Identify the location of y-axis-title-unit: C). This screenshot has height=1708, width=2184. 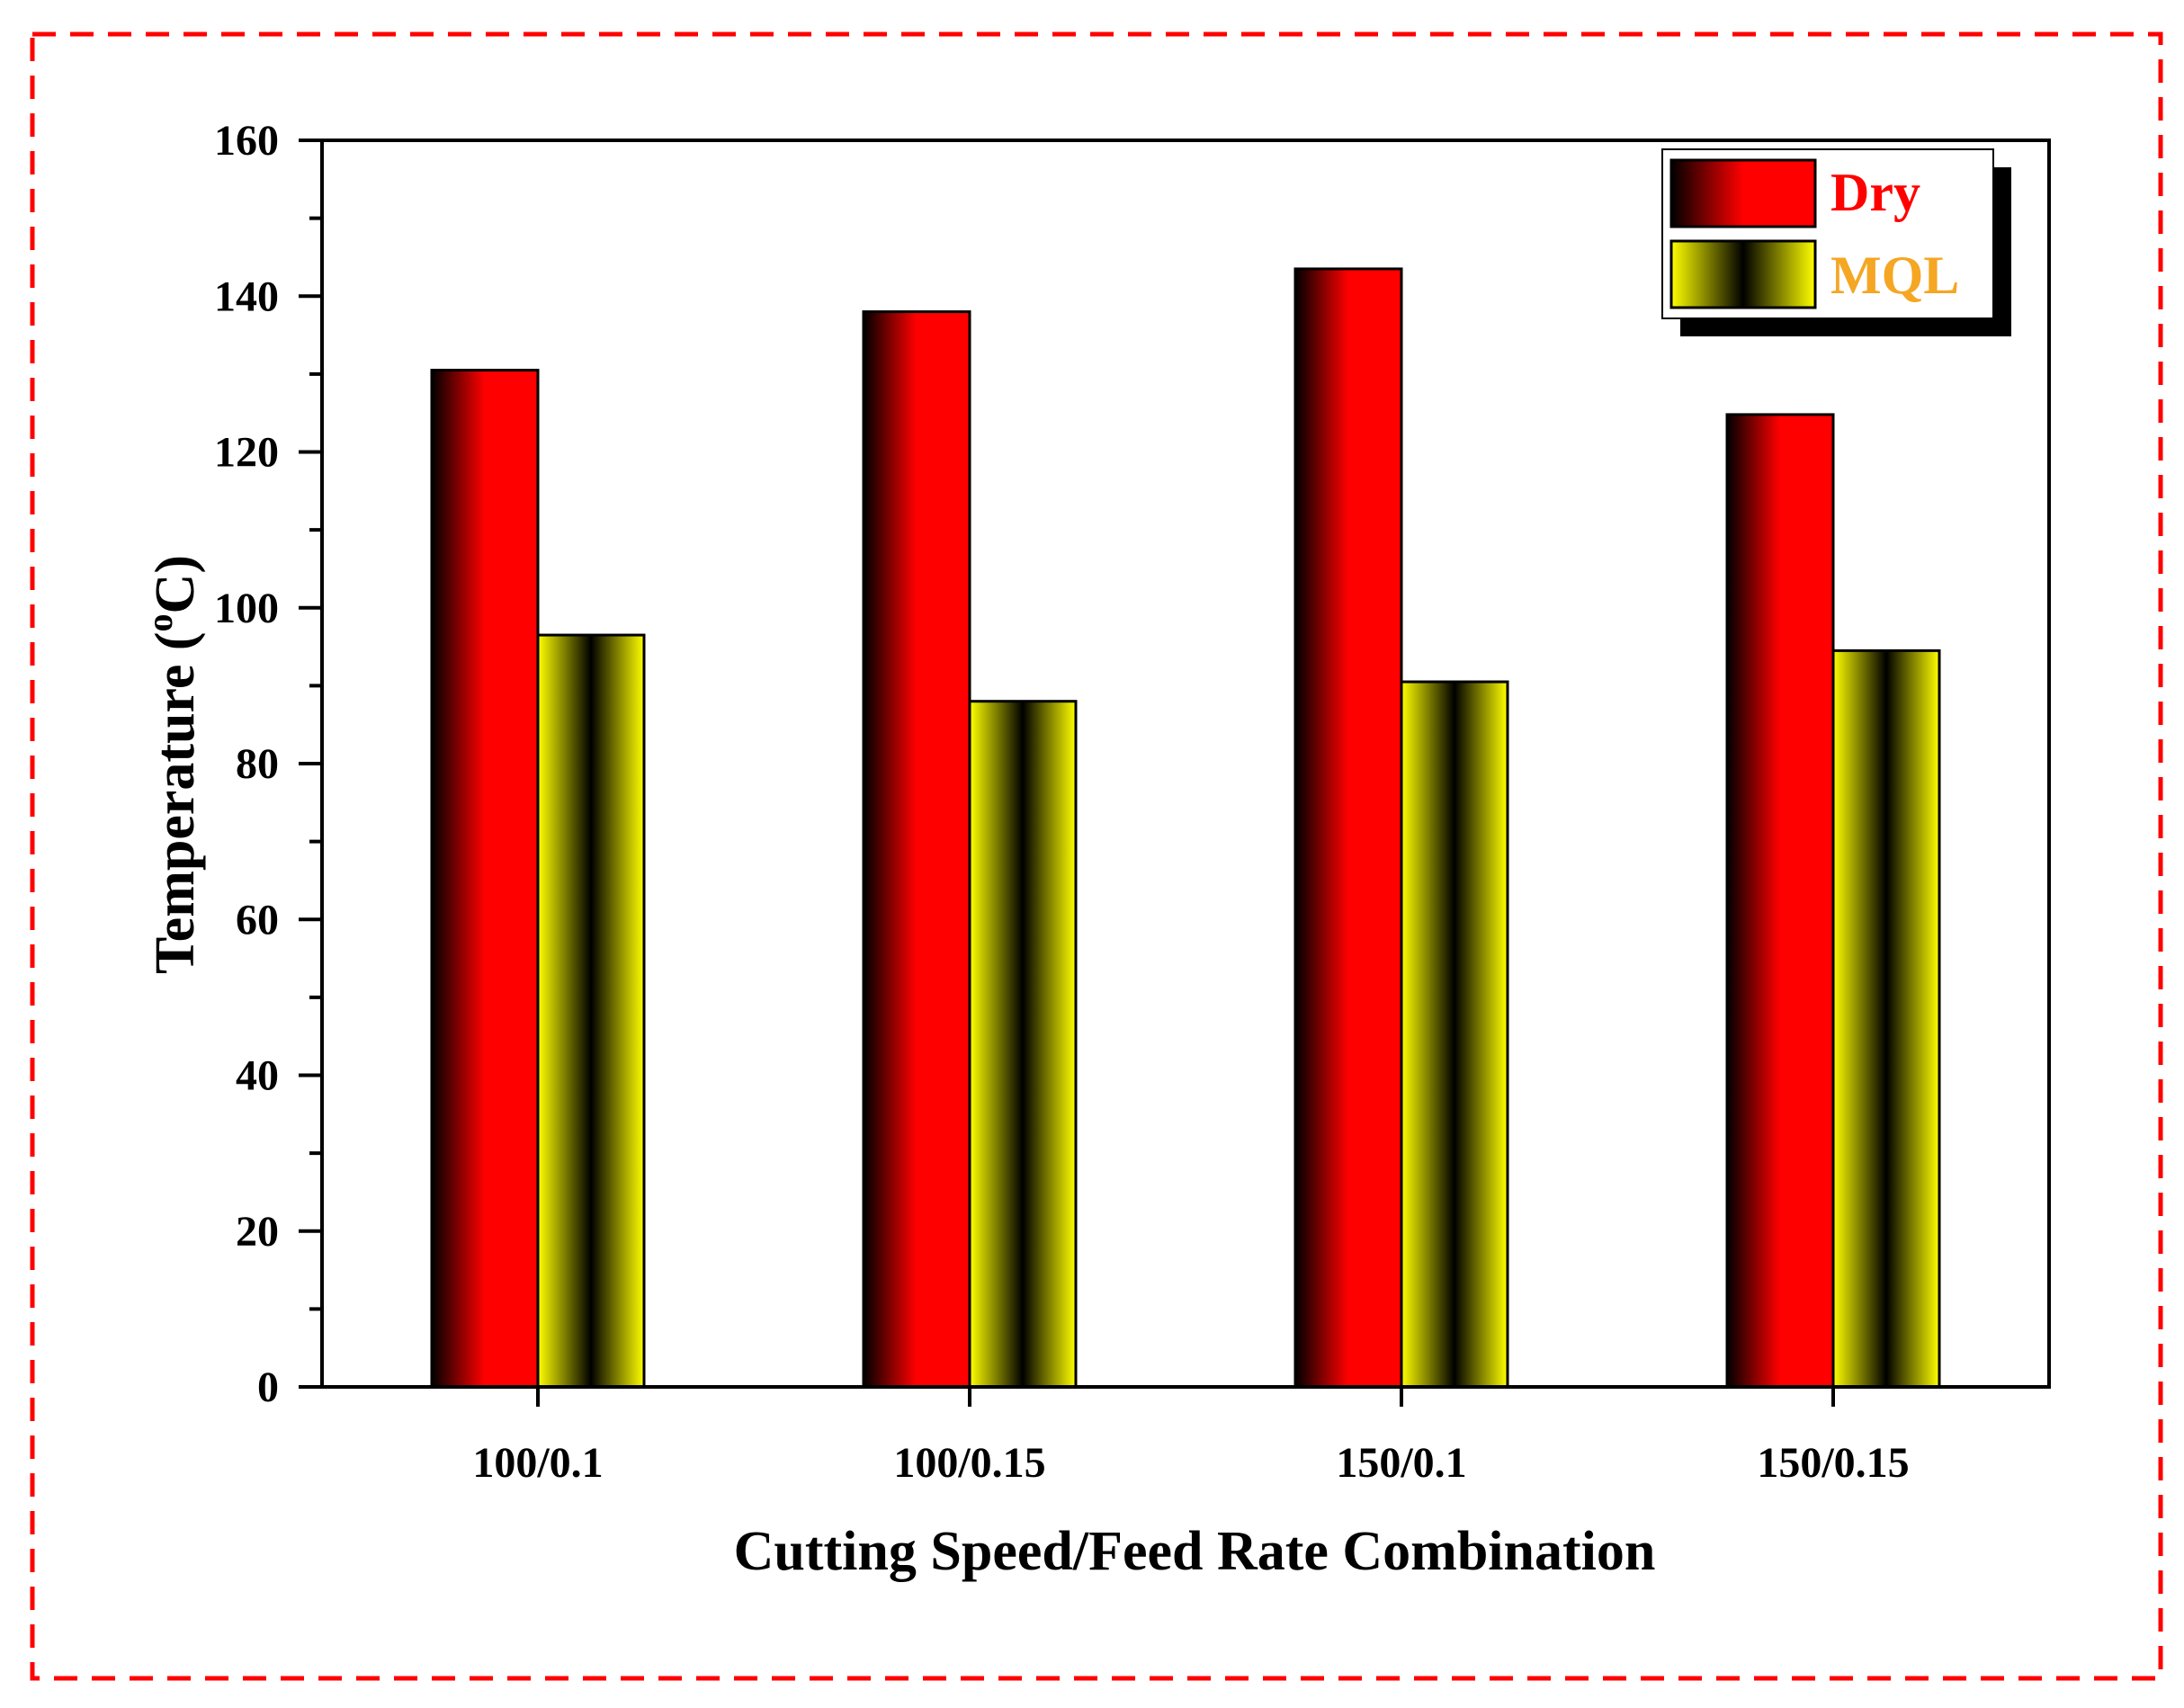
(175, 584).